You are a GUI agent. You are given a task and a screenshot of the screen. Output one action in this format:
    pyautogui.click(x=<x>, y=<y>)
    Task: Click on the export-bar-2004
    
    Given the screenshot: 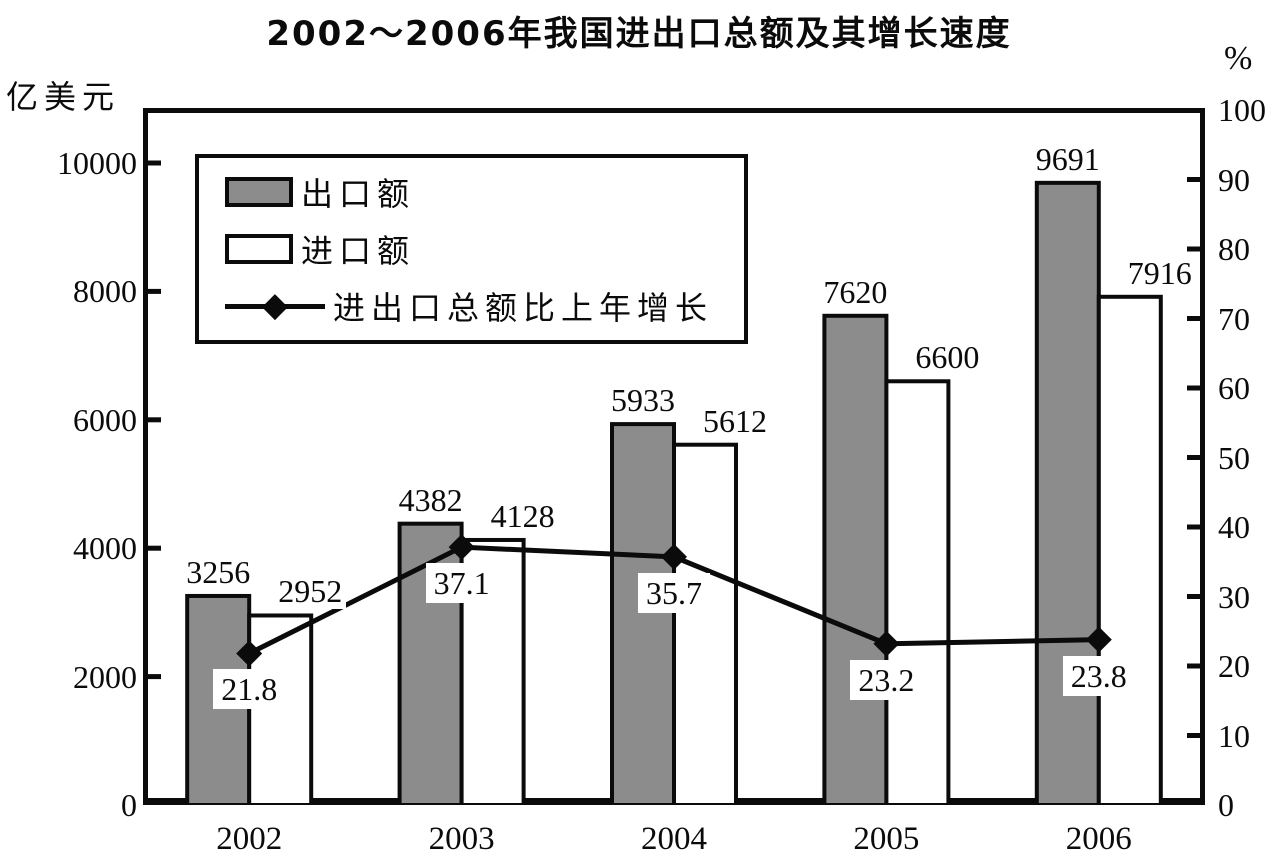 What is the action you would take?
    pyautogui.click(x=643, y=613)
    